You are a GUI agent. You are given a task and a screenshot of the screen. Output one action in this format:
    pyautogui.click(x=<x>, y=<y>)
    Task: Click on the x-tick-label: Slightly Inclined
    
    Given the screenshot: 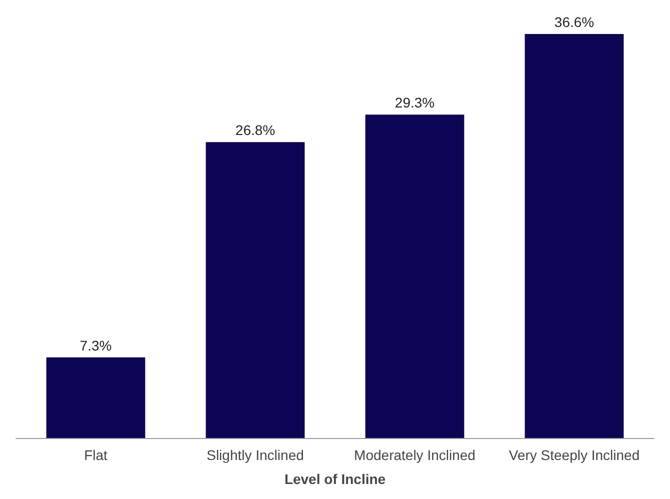 What is the action you would take?
    pyautogui.click(x=255, y=455)
    